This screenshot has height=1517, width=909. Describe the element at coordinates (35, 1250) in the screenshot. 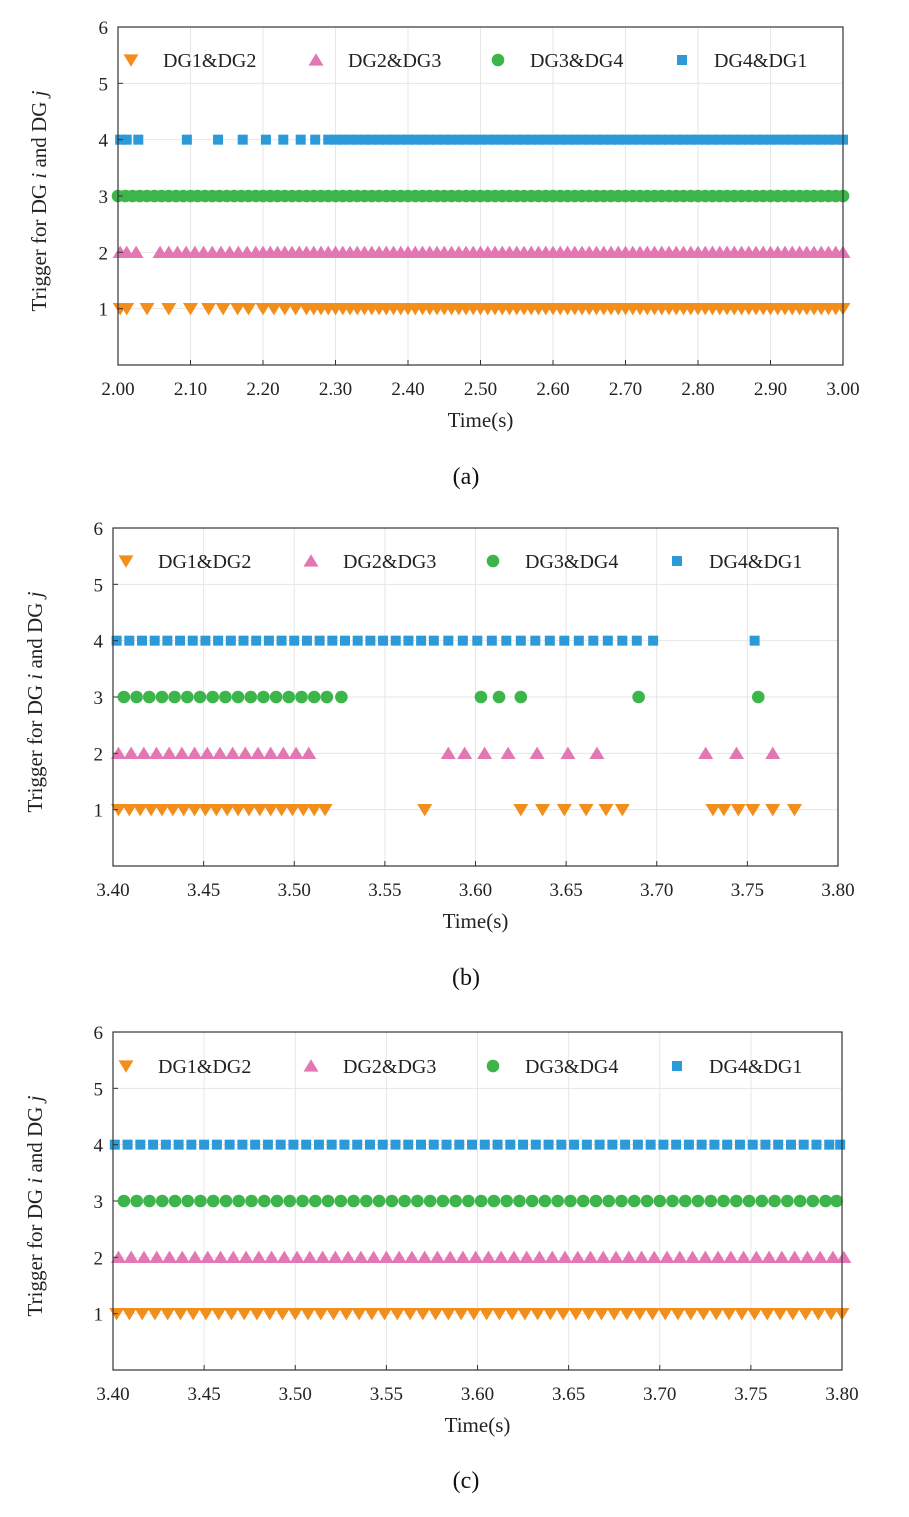

I see `y-axis-label-part: Trigger for DG` at that location.